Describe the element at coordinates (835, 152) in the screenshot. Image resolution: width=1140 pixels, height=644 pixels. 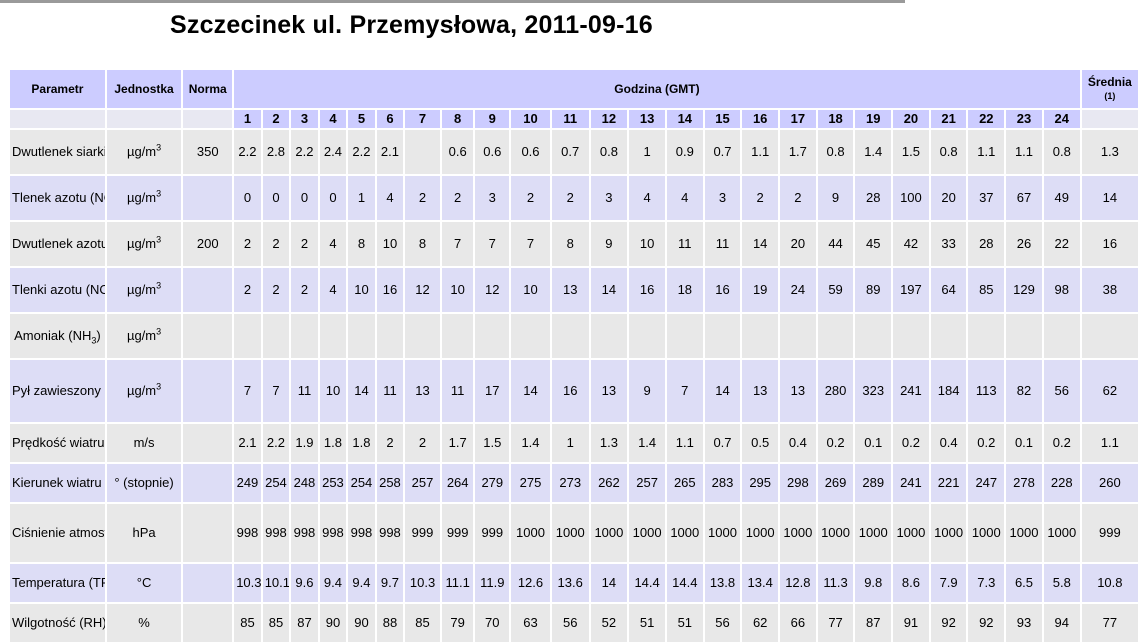
I see `hour-value-cell: 0.8` at that location.